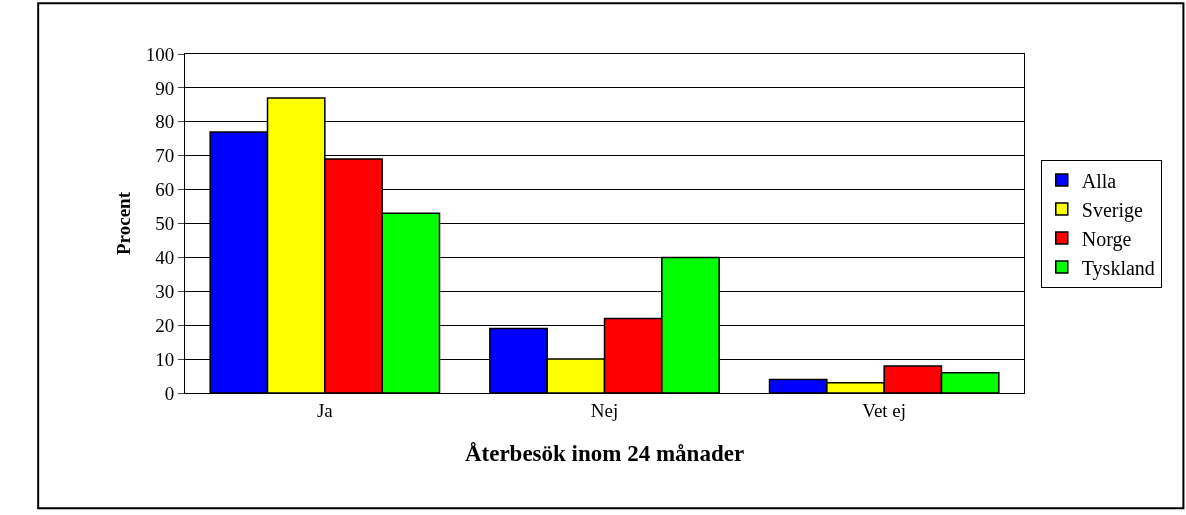 The height and width of the screenshot is (515, 1186). I want to click on y-tick-label: 30, so click(165, 291).